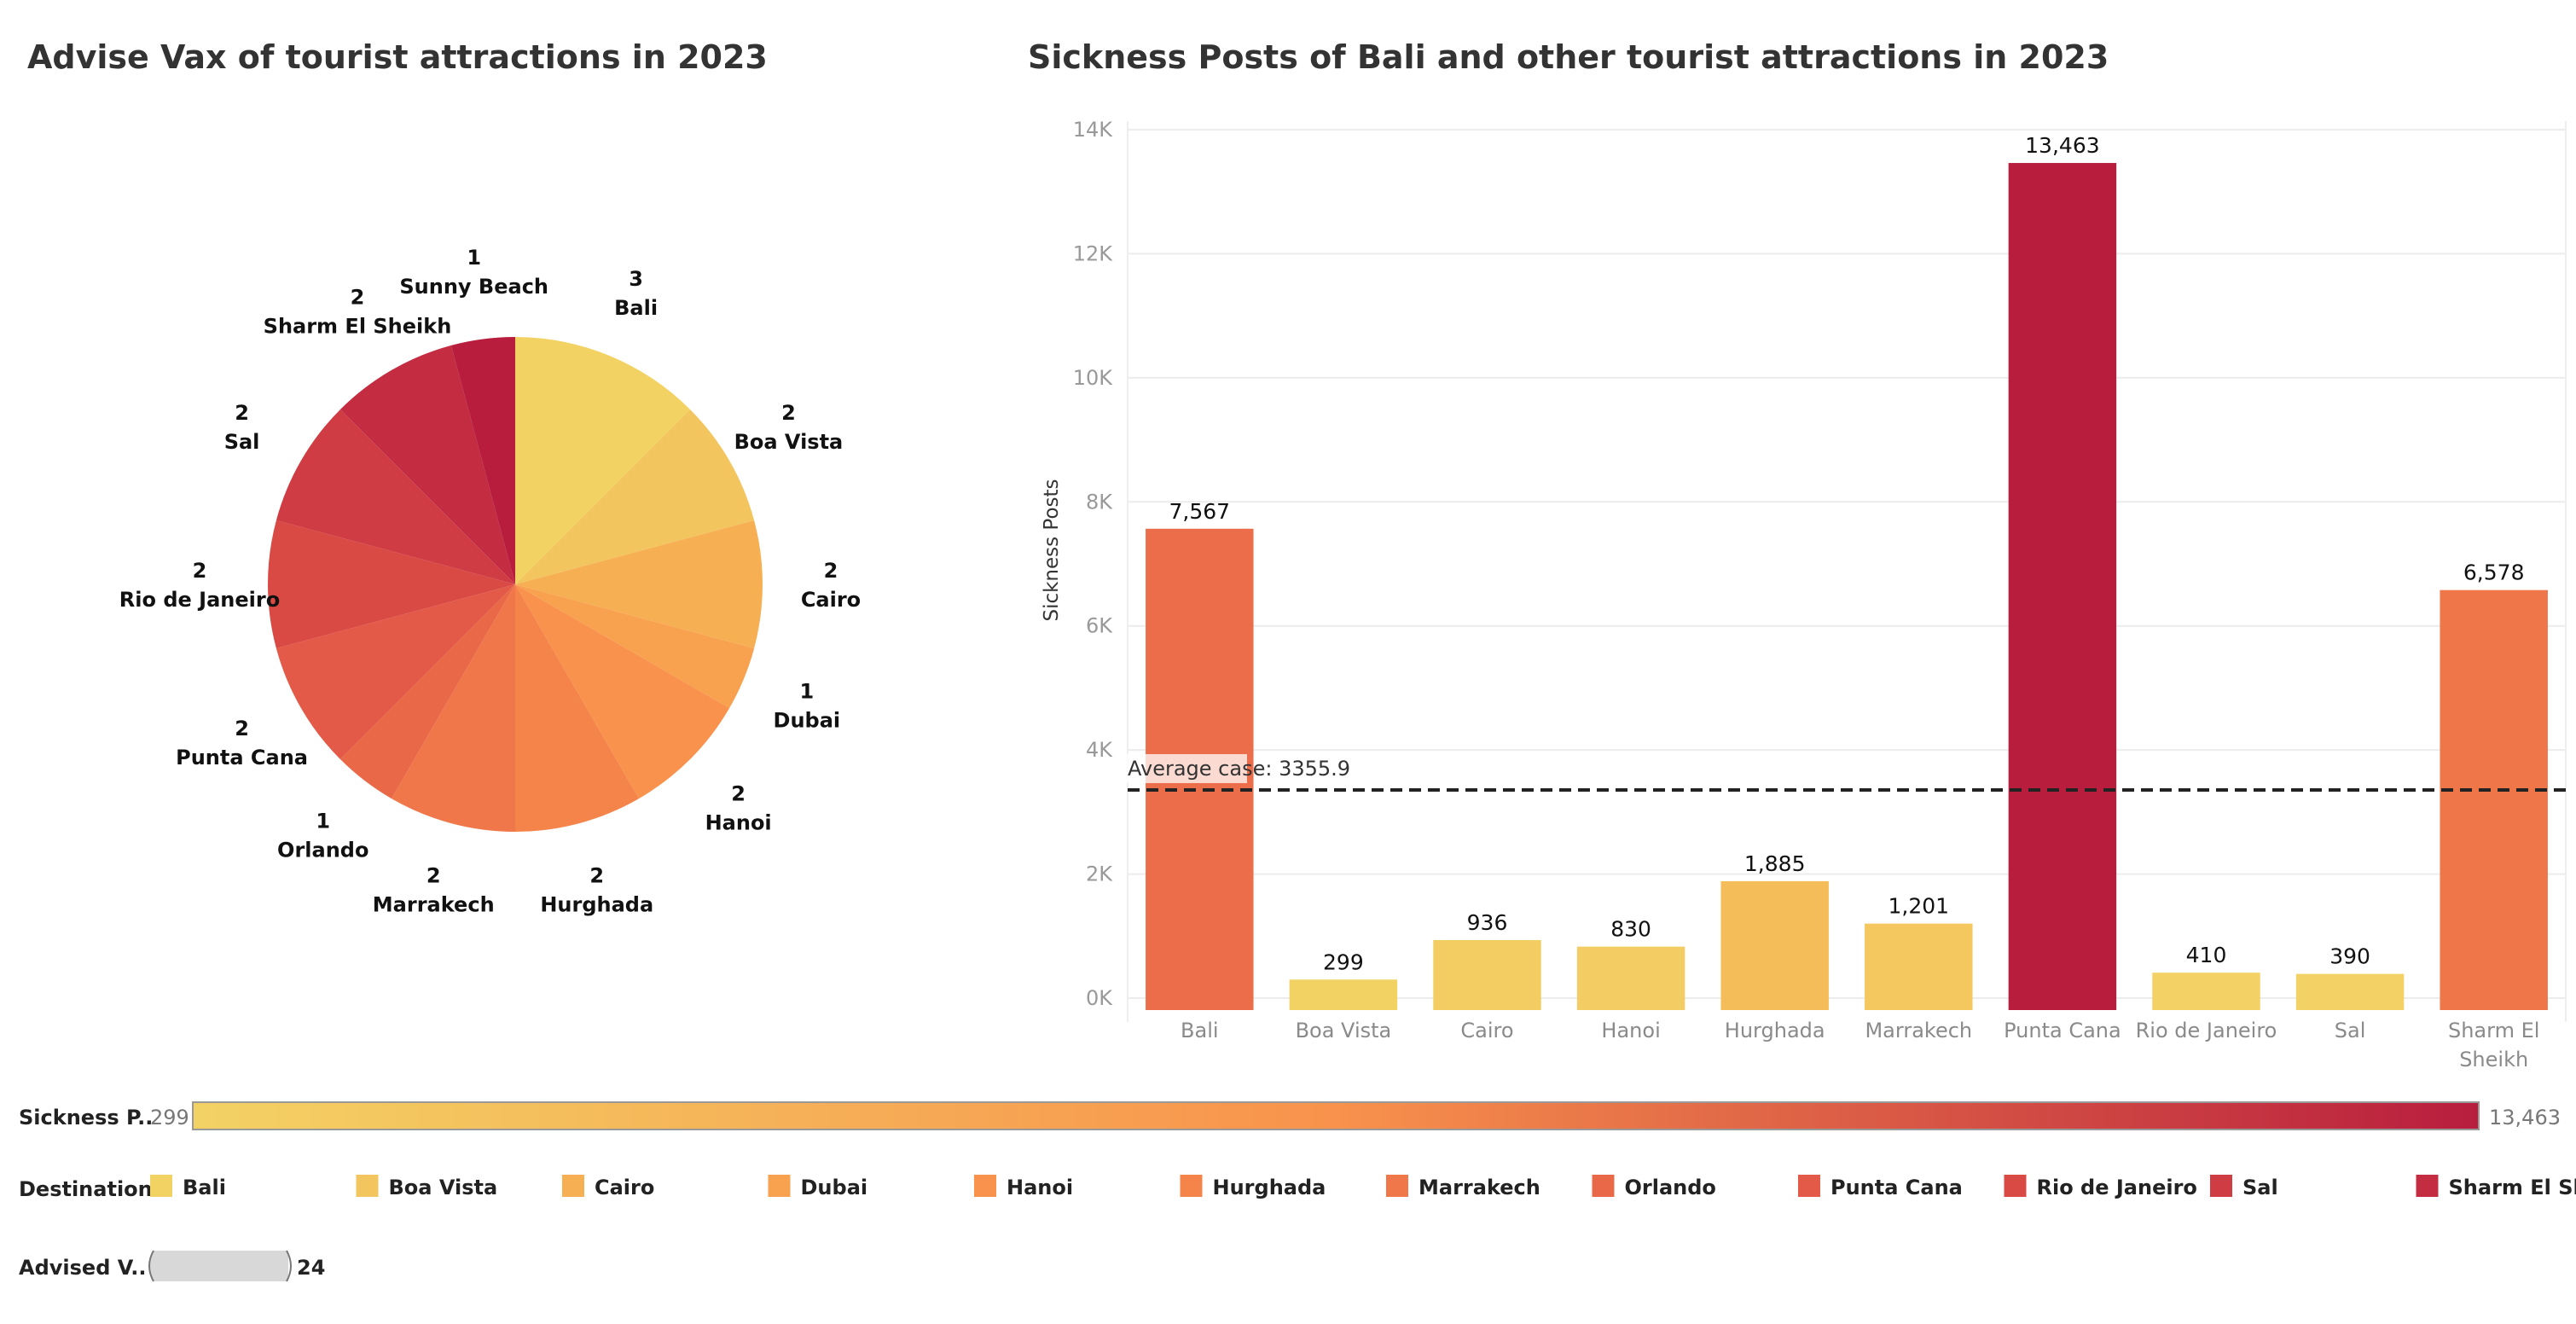 This screenshot has width=2576, height=1324. I want to click on legend-item-hanoi: Hanoi, so click(1023, 1187).